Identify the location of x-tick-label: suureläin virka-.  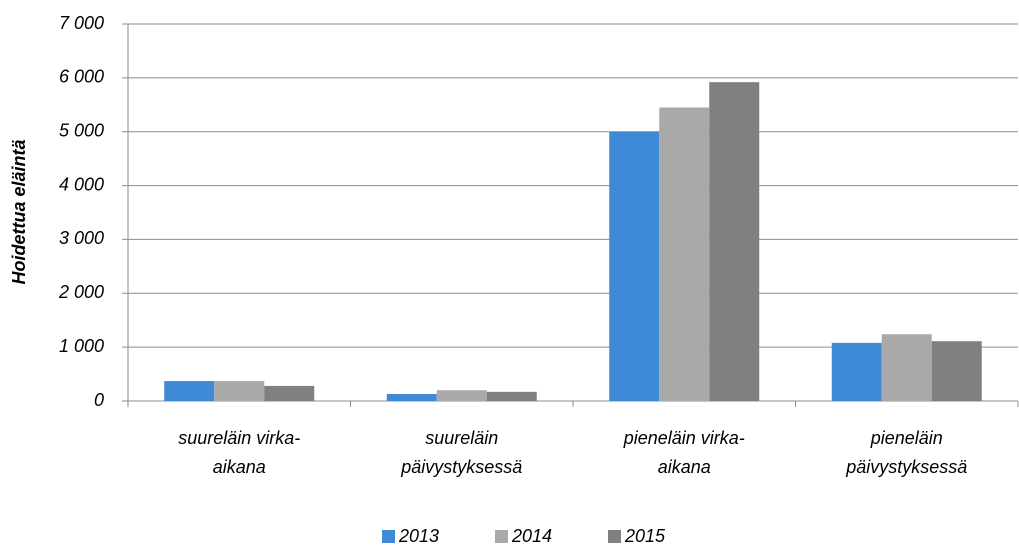
(239, 438).